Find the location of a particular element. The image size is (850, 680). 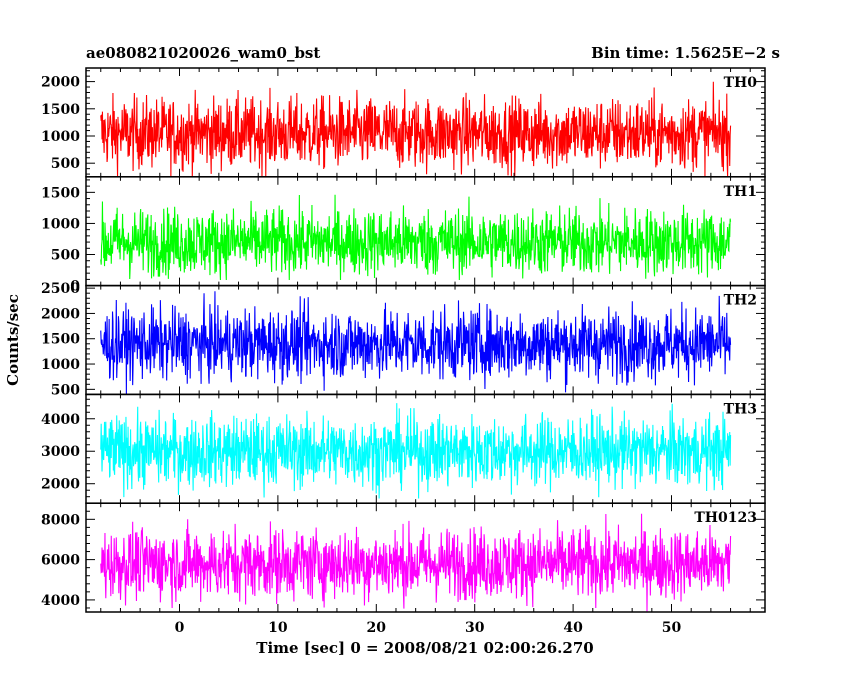

x-tick-label: 30 is located at coordinates (475, 628).